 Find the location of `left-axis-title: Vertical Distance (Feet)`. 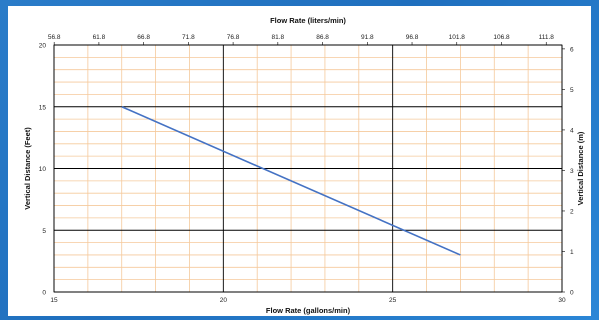

left-axis-title: Vertical Distance (Feet) is located at coordinates (27, 168).